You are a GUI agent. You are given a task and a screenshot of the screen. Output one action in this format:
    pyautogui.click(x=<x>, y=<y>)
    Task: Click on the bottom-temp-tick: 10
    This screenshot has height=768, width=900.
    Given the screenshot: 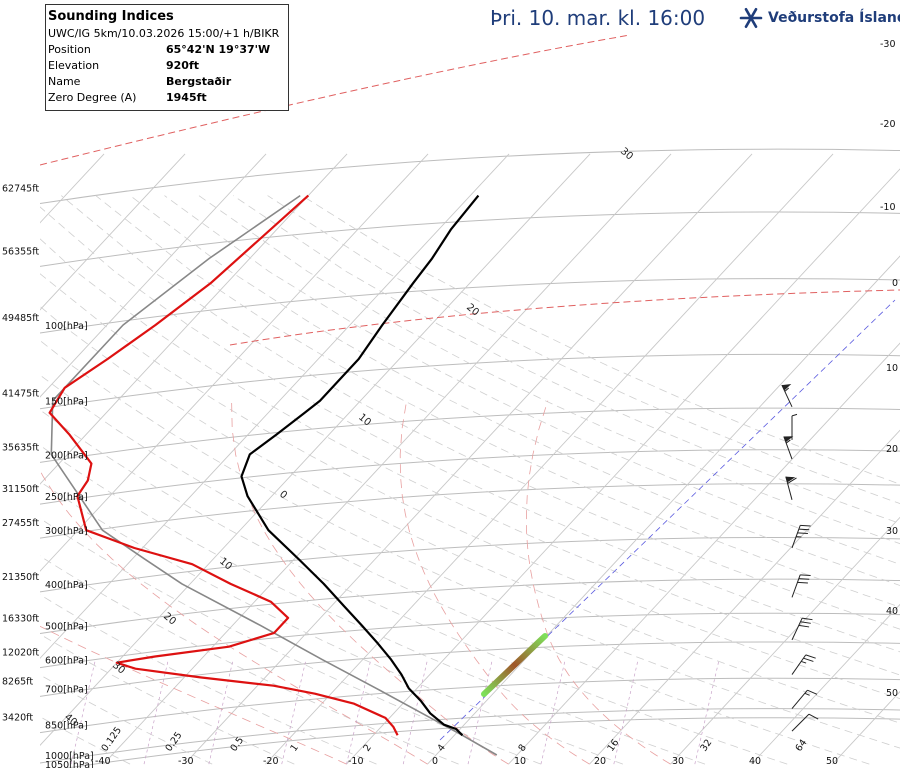 What is the action you would take?
    pyautogui.click(x=520, y=761)
    